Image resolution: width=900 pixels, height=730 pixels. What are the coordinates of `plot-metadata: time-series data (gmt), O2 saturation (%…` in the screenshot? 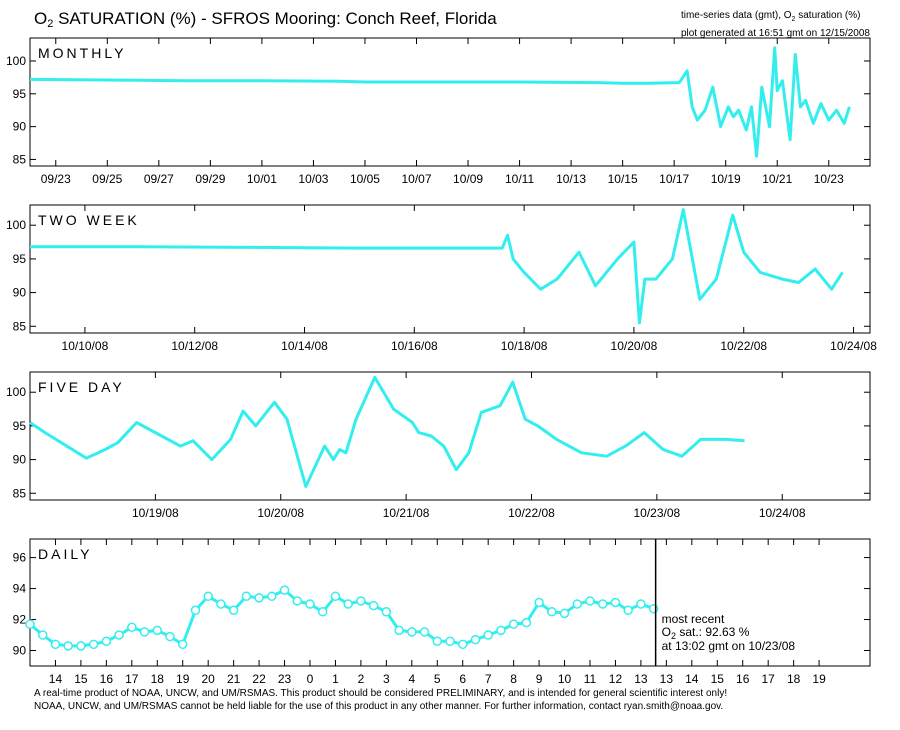 It's located at (775, 25).